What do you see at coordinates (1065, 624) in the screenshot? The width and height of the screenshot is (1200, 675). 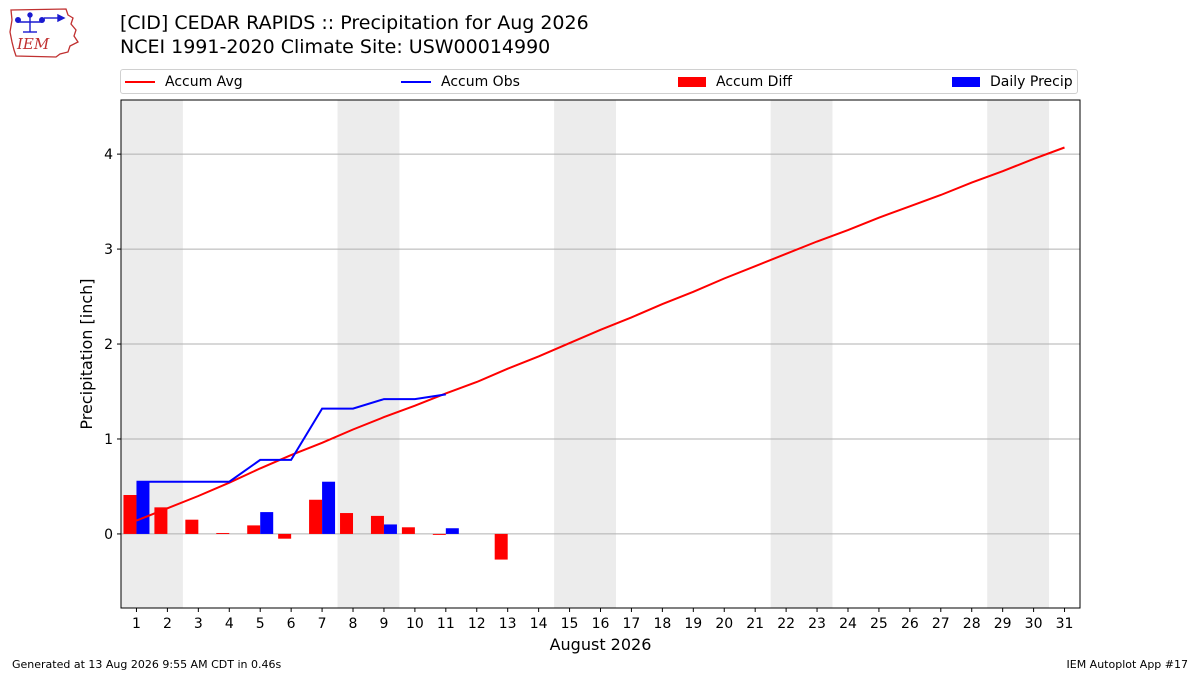 I see `x-tick-label: 31` at bounding box center [1065, 624].